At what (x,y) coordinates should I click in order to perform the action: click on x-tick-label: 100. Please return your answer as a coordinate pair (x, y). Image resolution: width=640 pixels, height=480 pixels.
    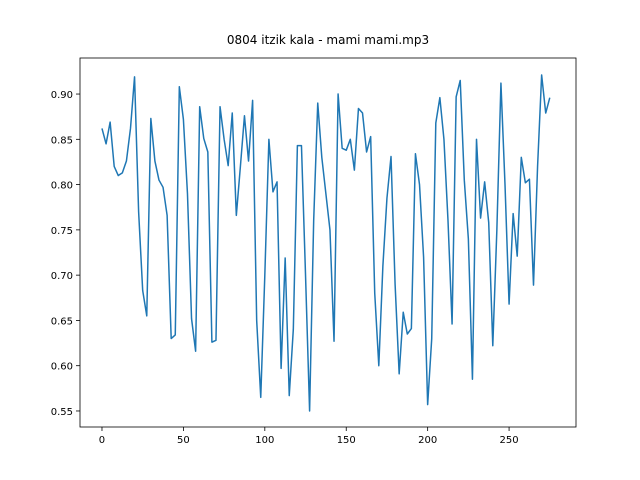
    Looking at the image, I should click on (264, 440).